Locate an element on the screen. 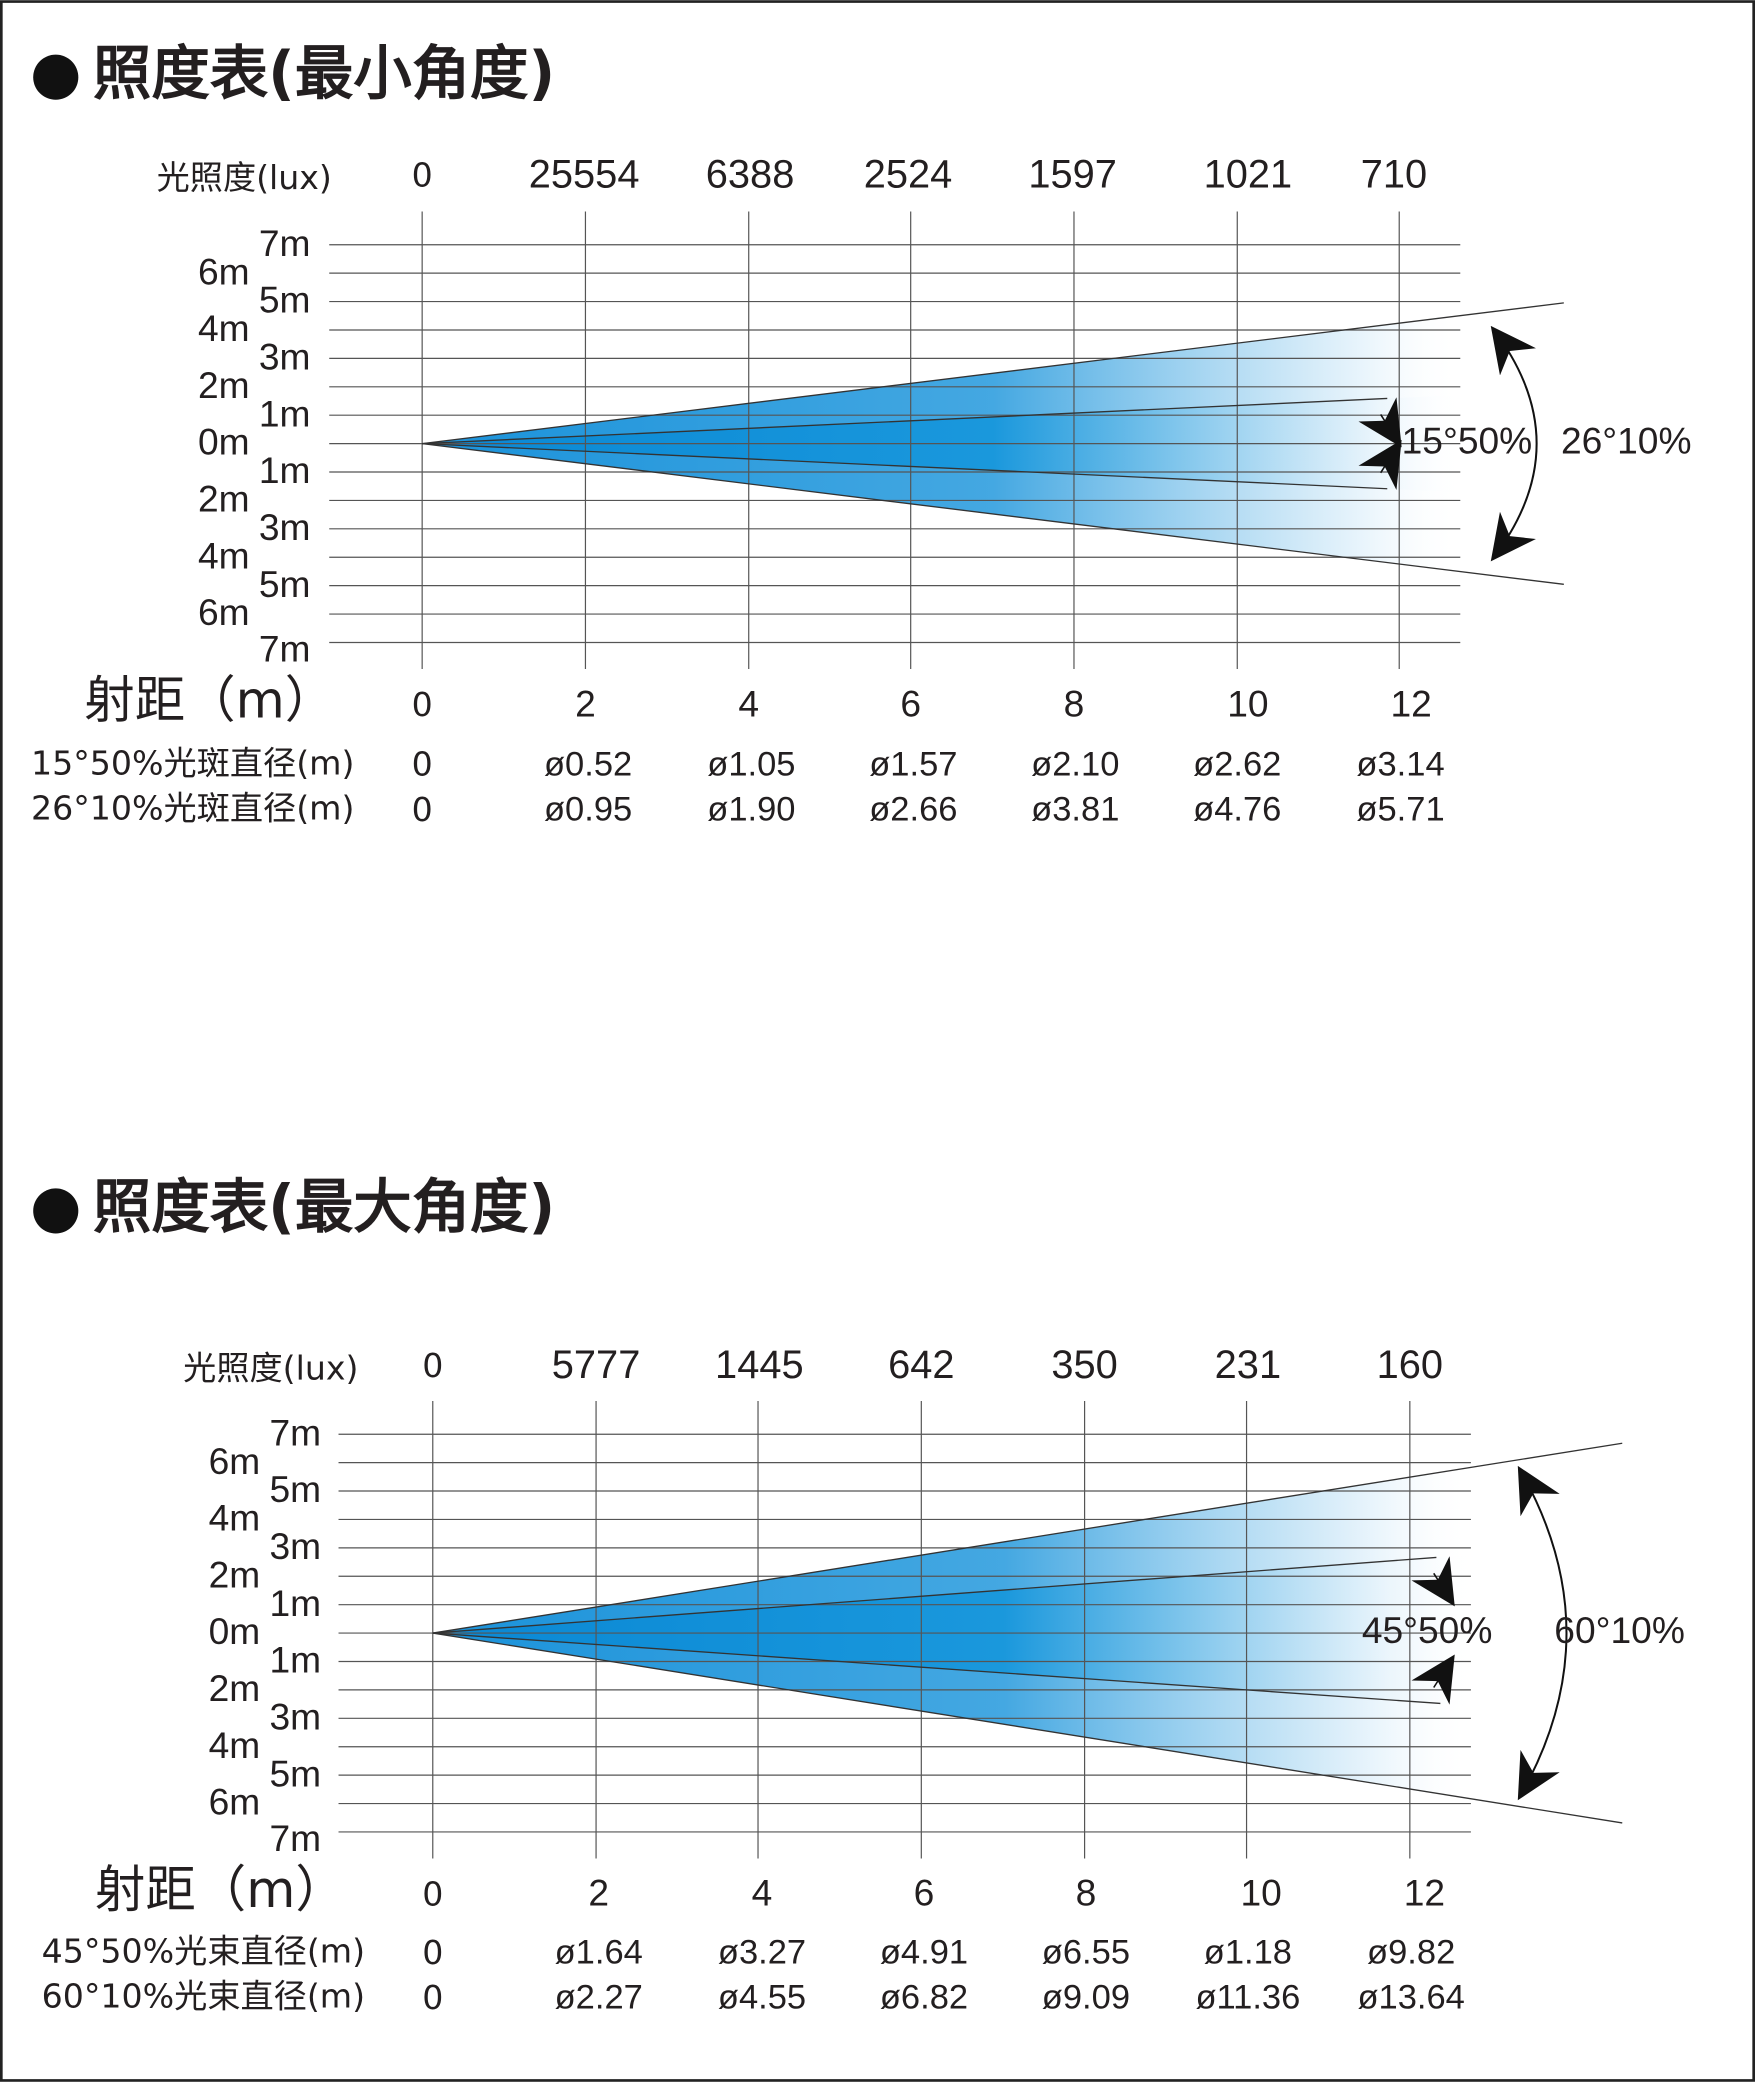 This screenshot has height=2087, width=1755. section-title: 照度表(最小角度) is located at coordinates (324, 73).